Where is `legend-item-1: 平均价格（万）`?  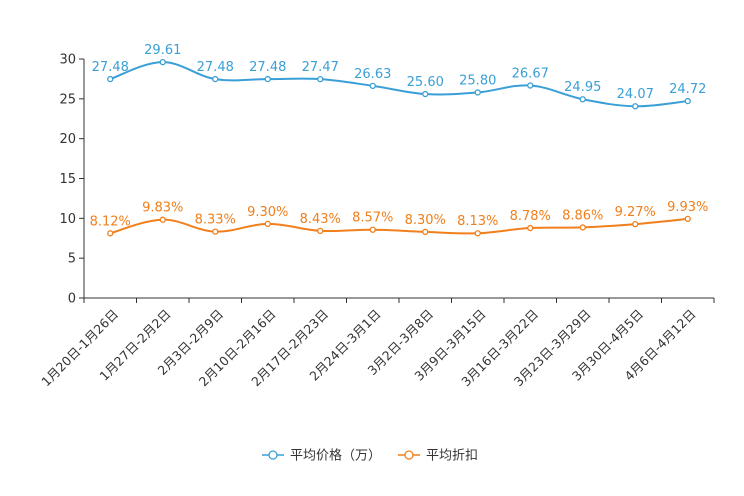
legend-item-1: 平均价格（万） is located at coordinates (321, 456).